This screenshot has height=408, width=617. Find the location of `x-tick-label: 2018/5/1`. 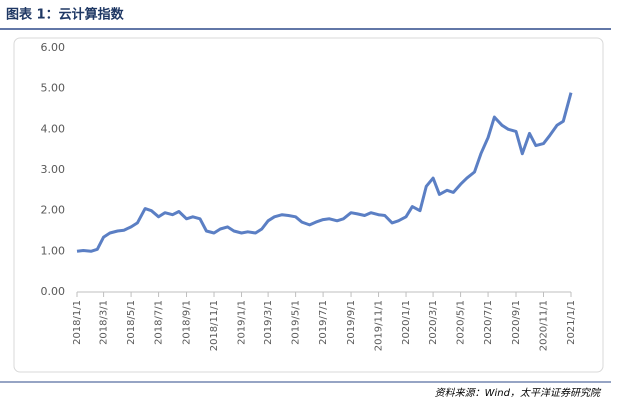

x-tick-label: 2018/5/1 is located at coordinates (131, 322).